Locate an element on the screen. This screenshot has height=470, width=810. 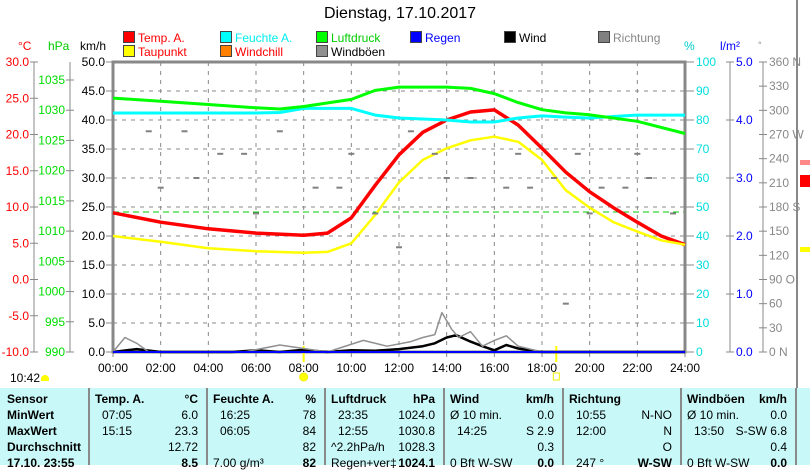
legend-item: Temp. A. is located at coordinates (154, 38).